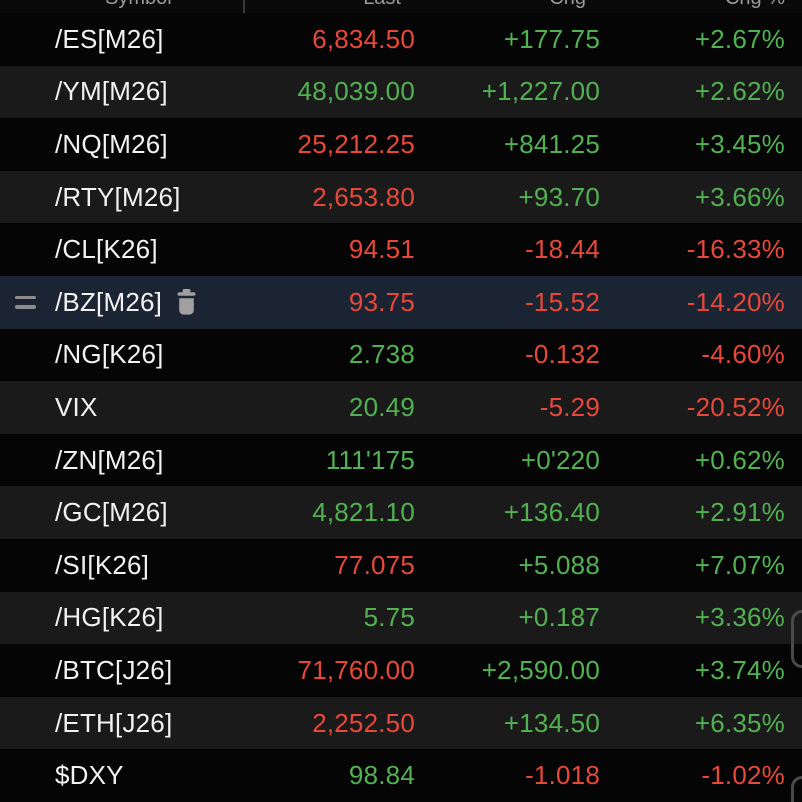 This screenshot has height=802, width=802. I want to click on last-price: 6,834.50, so click(363, 38).